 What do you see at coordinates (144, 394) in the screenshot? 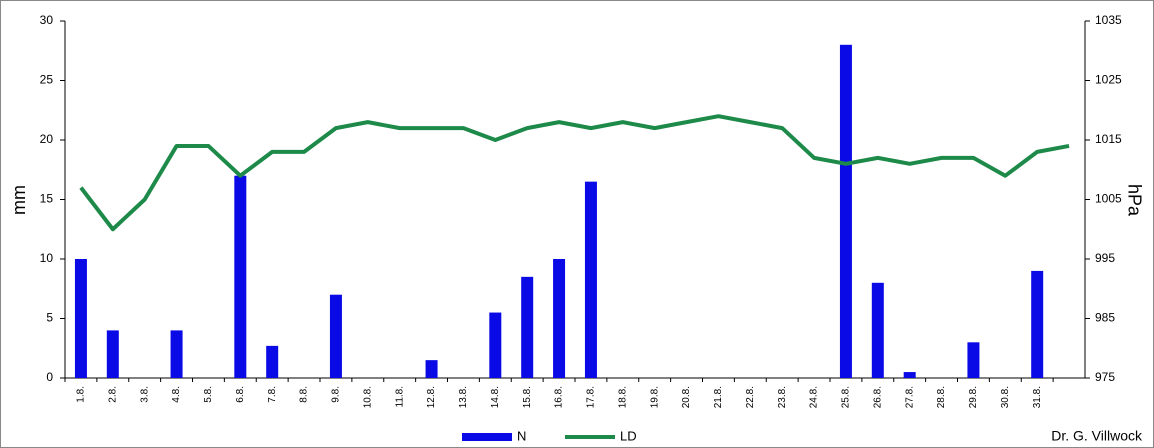
I see `x-tick-label: 3.8.` at bounding box center [144, 394].